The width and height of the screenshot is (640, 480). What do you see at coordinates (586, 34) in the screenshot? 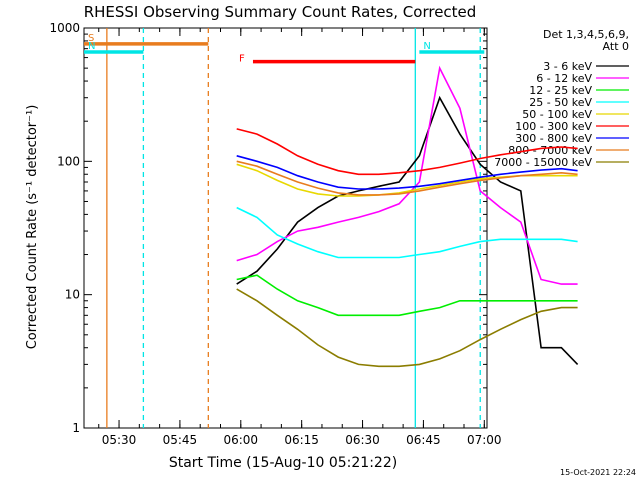
I see `legend-header-line-1: Det 1,3,4,5,6,9,` at bounding box center [586, 34].